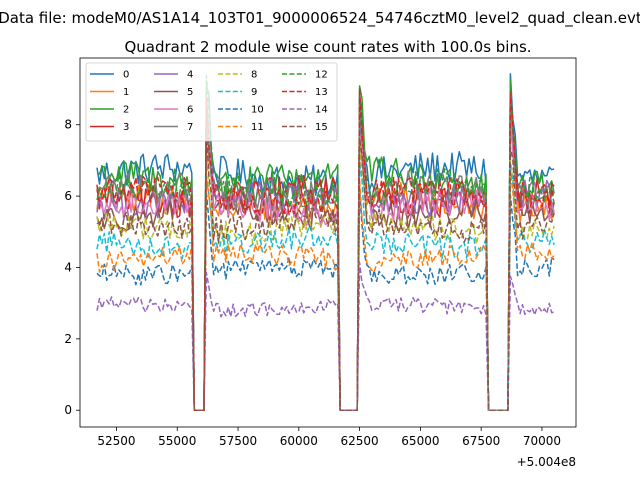 The image size is (640, 480). What do you see at coordinates (116, 441) in the screenshot?
I see `x-tick-label: 52500` at bounding box center [116, 441].